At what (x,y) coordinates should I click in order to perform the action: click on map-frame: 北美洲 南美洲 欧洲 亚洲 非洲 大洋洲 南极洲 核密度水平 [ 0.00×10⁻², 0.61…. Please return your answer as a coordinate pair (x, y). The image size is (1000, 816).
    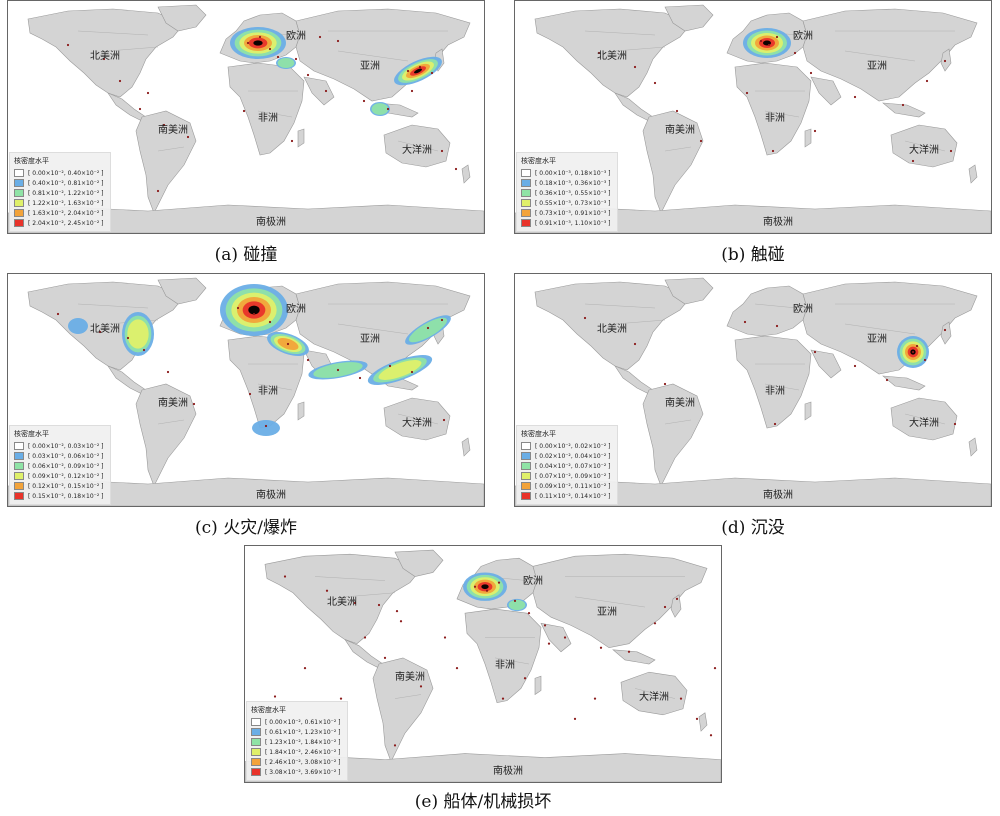
    Looking at the image, I should click on (483, 664).